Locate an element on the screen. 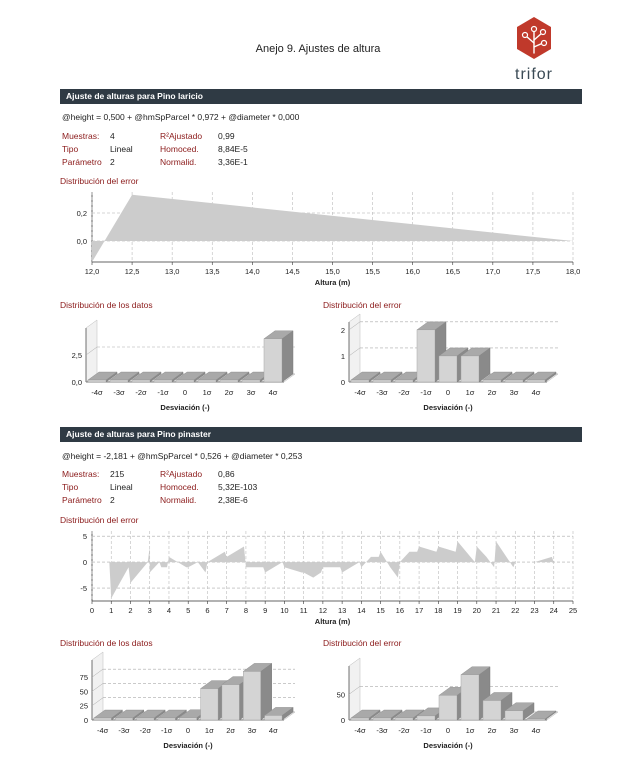 This screenshot has width=636, height=770. chart-side-wall is located at coordinates (97, 686).